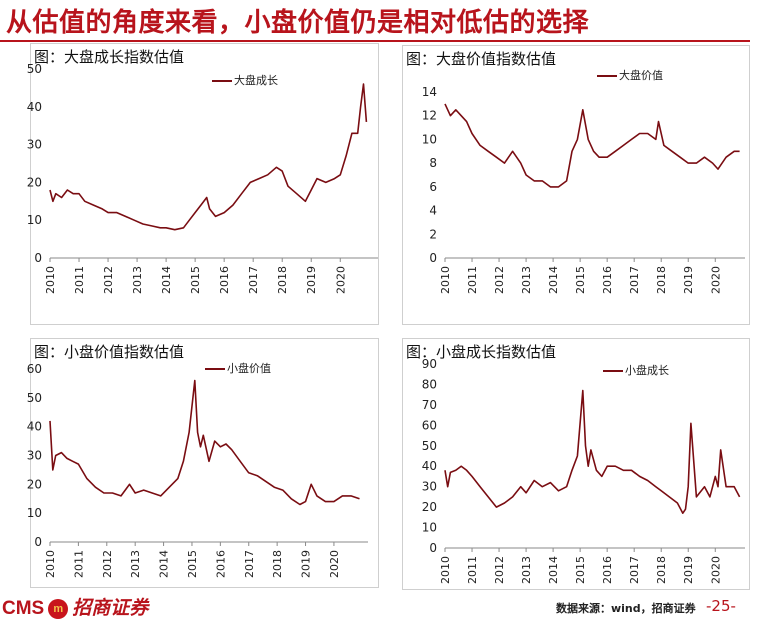 This screenshot has width=772, height=620. What do you see at coordinates (256, 80) in the screenshot?
I see `legend-label: 大盘成长` at bounding box center [256, 80].